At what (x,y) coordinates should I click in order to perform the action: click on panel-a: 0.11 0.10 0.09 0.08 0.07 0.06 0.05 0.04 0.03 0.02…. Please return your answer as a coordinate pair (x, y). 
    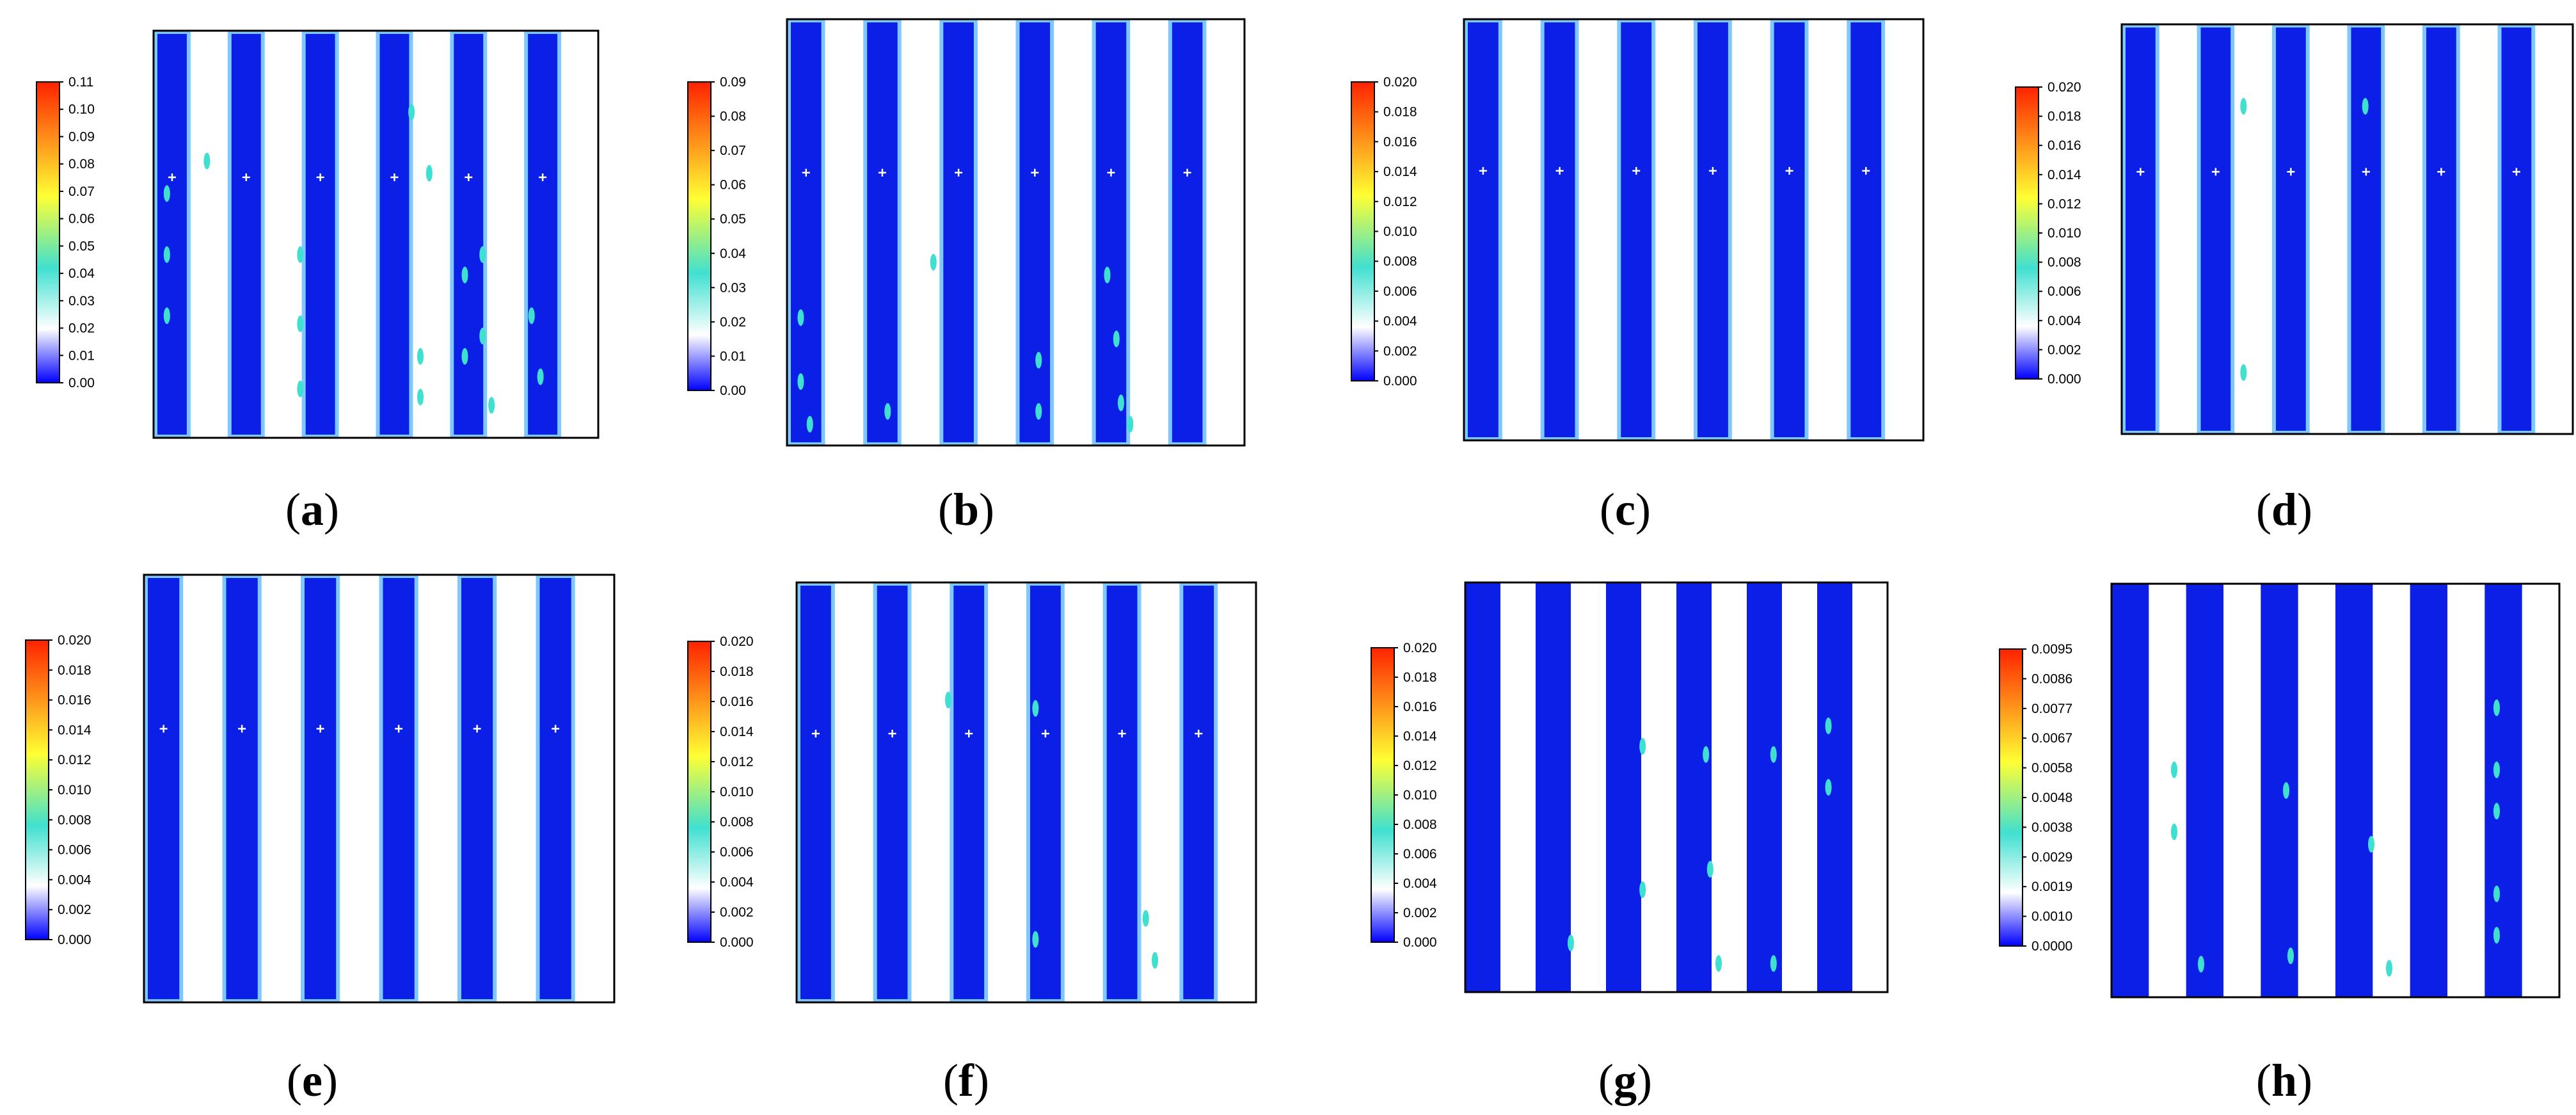
    Looking at the image, I should click on (318, 282).